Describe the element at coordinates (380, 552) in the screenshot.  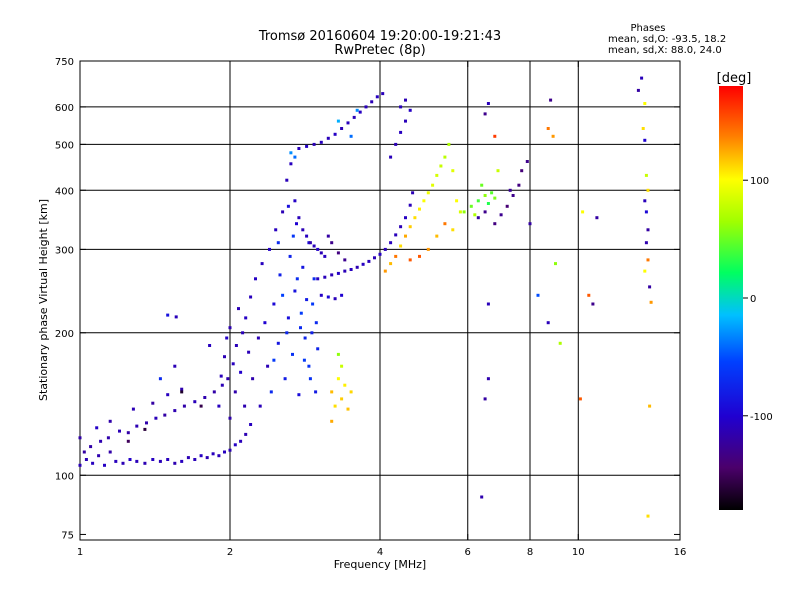
I see `x-tick-label: 4` at that location.